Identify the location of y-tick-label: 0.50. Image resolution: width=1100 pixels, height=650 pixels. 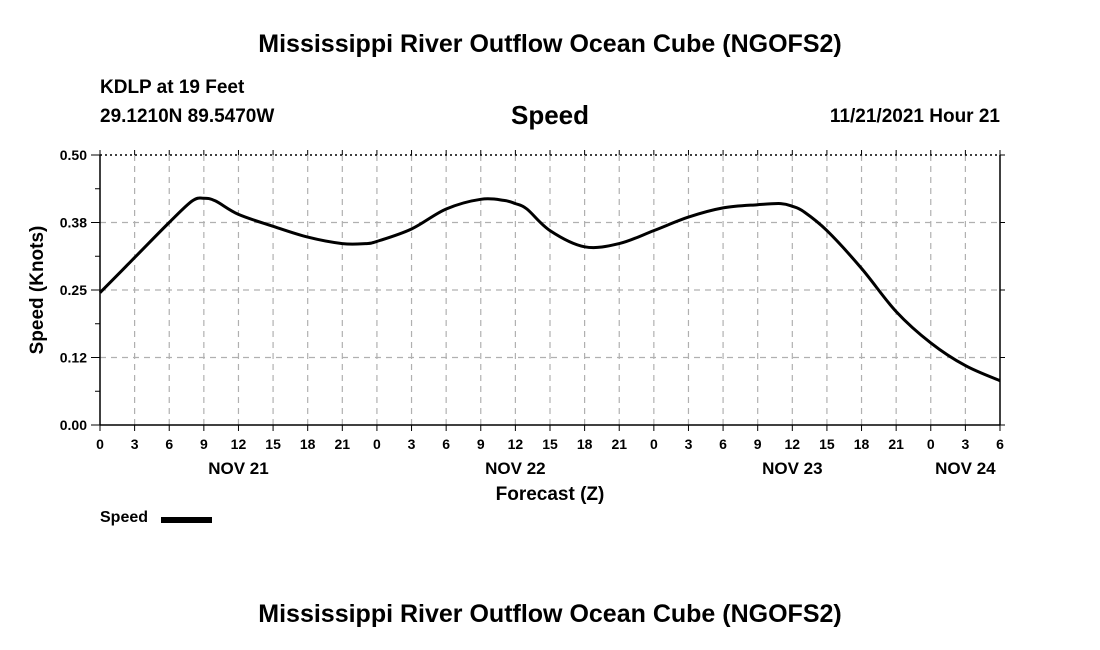
(73, 155).